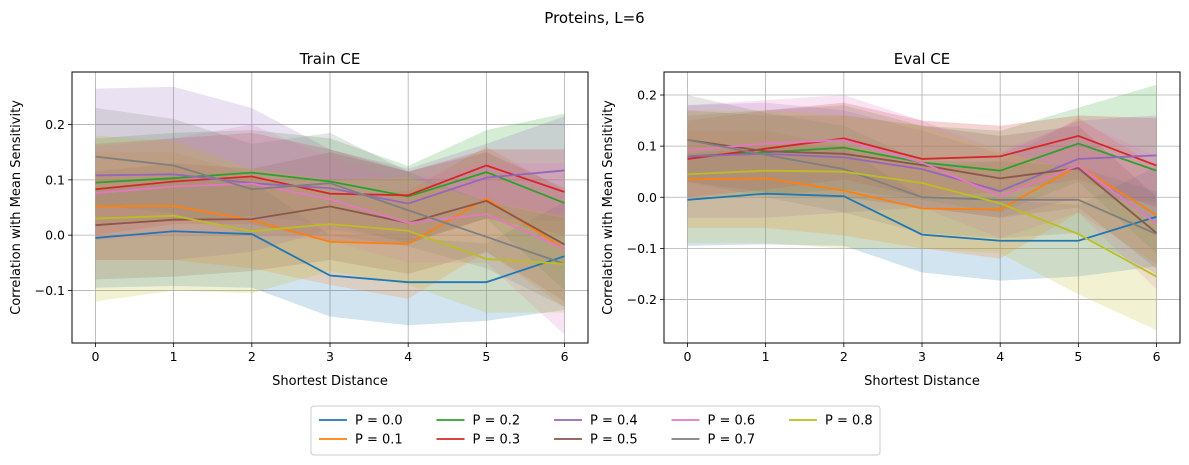 This screenshot has width=1189, height=465. What do you see at coordinates (497, 440) in the screenshot?
I see `legend-entry-label: P = 0.3` at bounding box center [497, 440].